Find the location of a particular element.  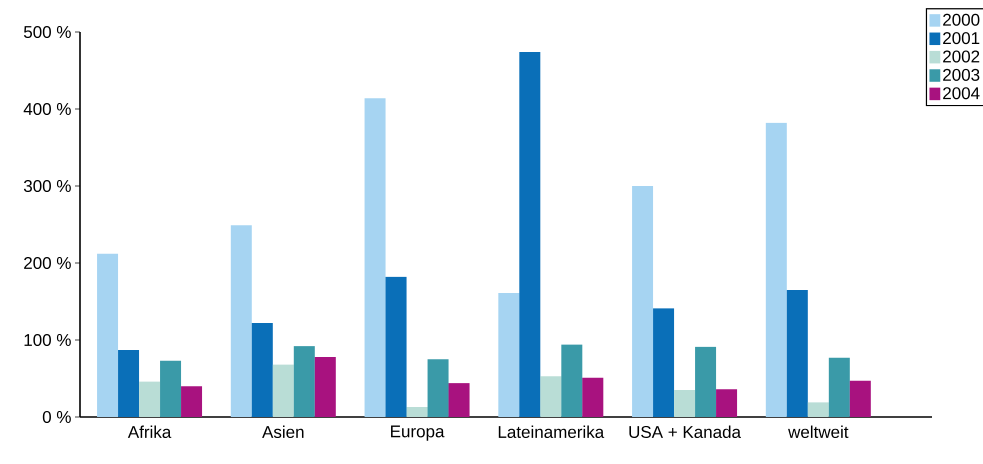

x-tick-label: Lateinamerika is located at coordinates (551, 432).